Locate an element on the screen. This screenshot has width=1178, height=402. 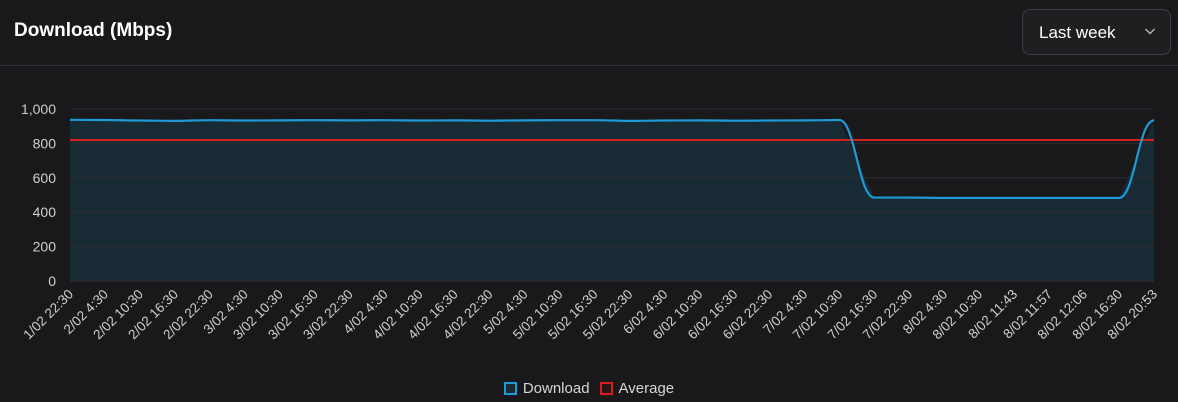
legend-label-download: Download is located at coordinates (556, 388).